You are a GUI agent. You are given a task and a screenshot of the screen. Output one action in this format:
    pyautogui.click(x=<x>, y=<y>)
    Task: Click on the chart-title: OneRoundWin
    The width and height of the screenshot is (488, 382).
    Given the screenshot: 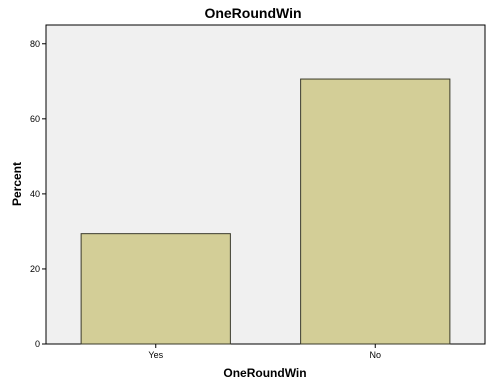 What is the action you would take?
    pyautogui.click(x=252, y=13)
    